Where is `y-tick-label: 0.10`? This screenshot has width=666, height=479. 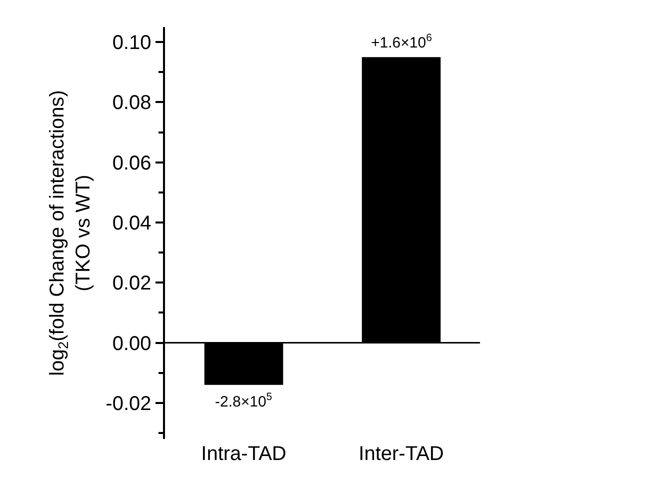 y-tick-label: 0.10 is located at coordinates (132, 43).